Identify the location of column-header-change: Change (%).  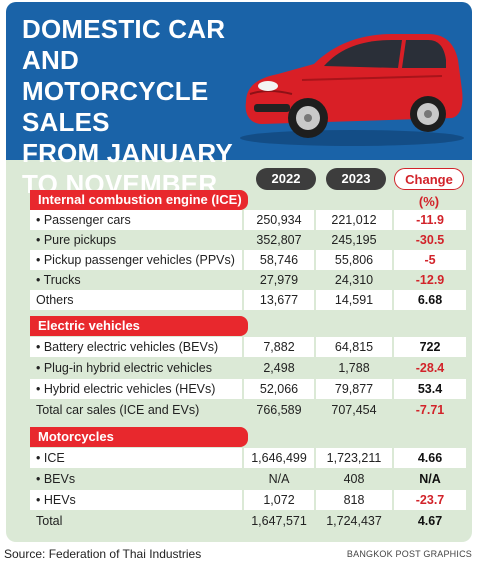
(429, 188).